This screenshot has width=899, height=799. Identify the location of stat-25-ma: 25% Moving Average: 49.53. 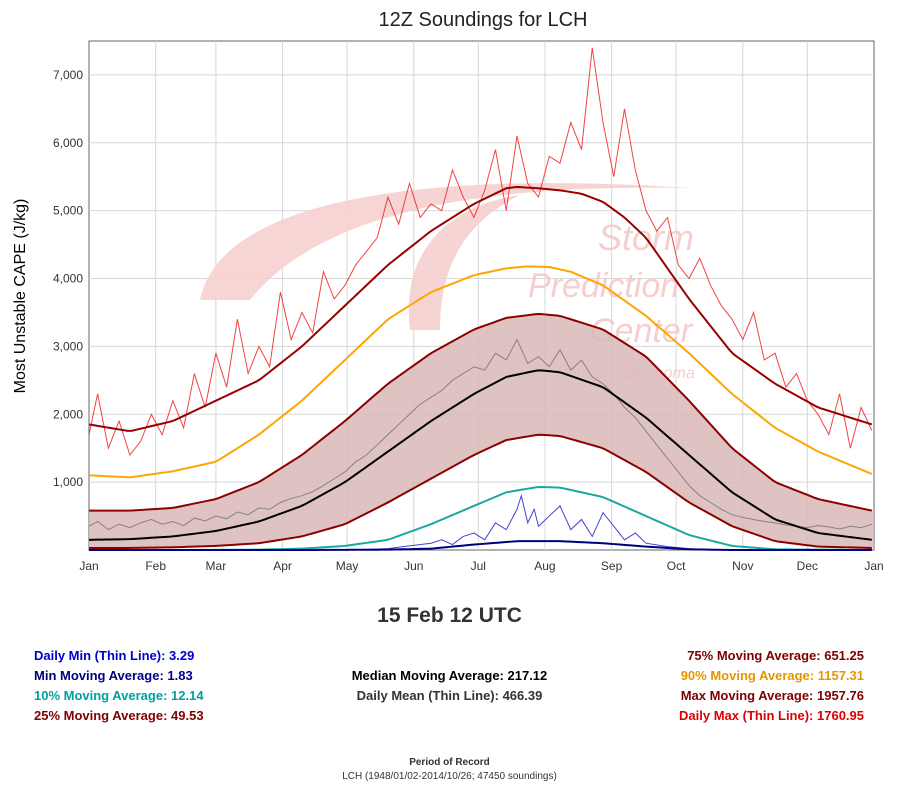
(119, 715).